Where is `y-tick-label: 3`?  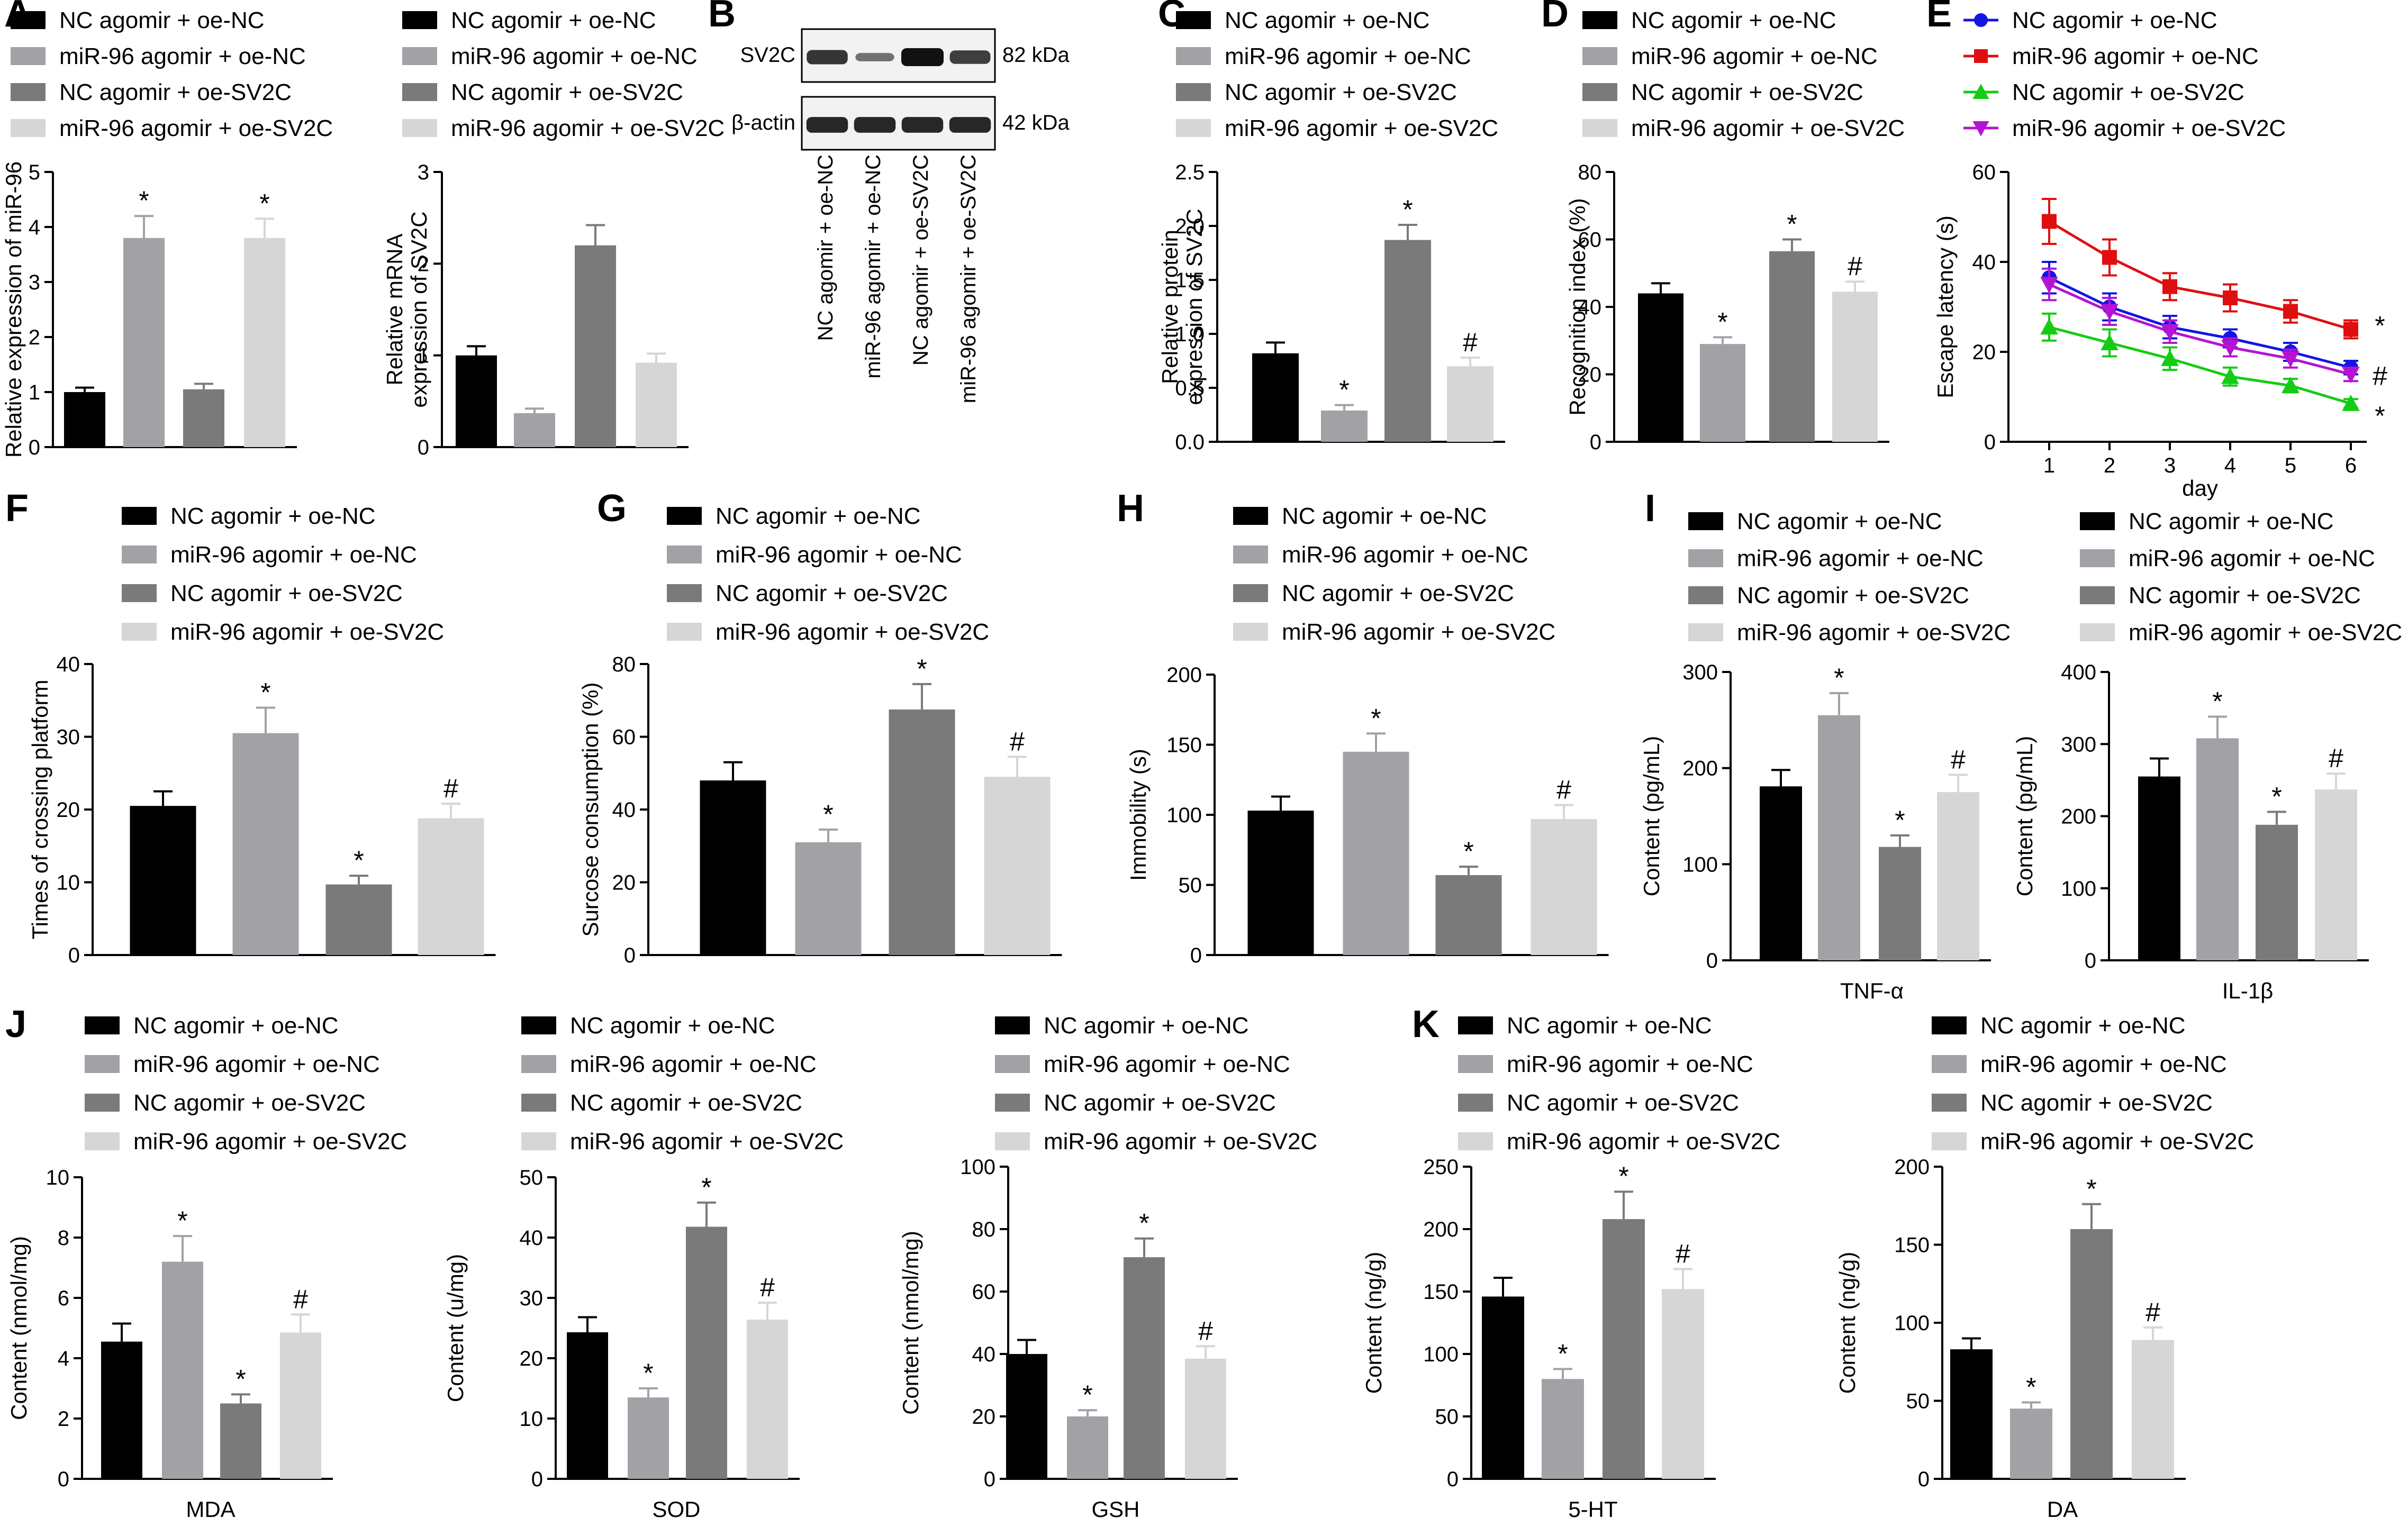 y-tick-label: 3 is located at coordinates (424, 172).